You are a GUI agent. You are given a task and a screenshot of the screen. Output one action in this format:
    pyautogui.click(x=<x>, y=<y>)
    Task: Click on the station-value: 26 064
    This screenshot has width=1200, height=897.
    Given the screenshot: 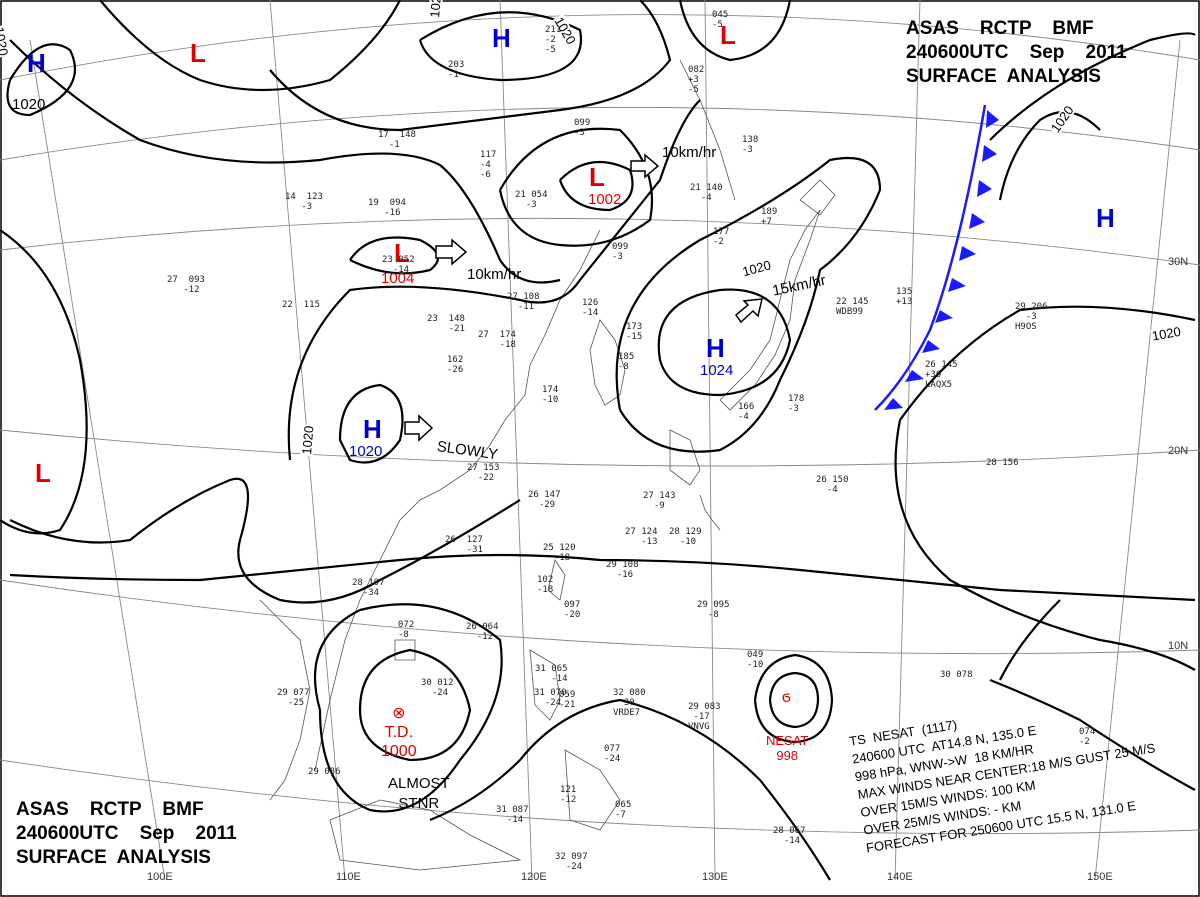 What is the action you would take?
    pyautogui.click(x=482, y=627)
    